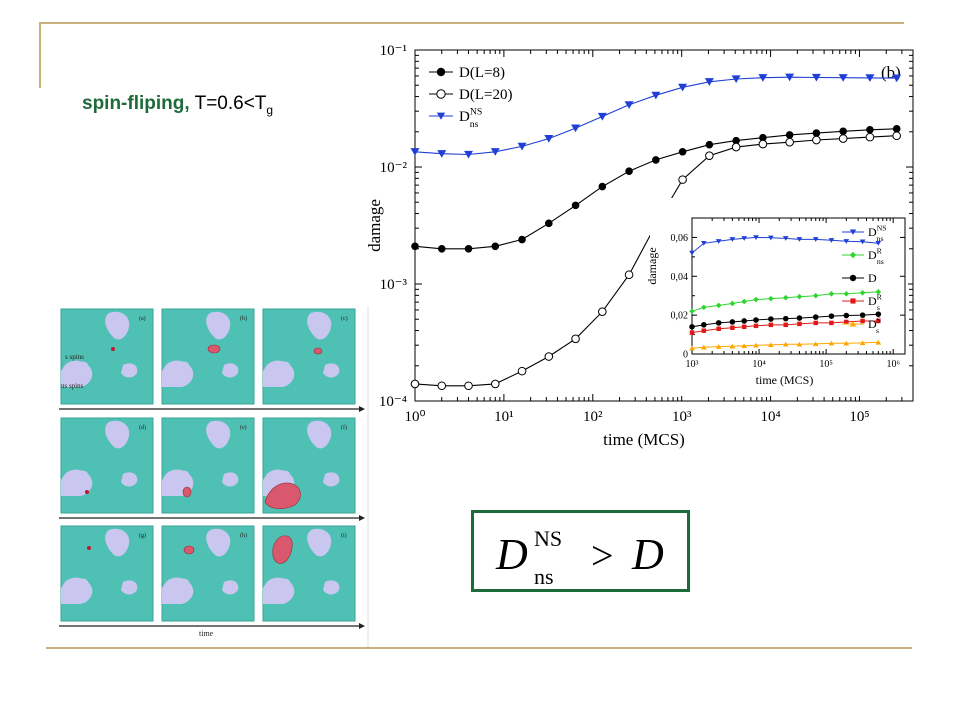 This screenshot has width=960, height=720. Describe the element at coordinates (593, 417) in the screenshot. I see `x-tick-label: 10²` at that location.